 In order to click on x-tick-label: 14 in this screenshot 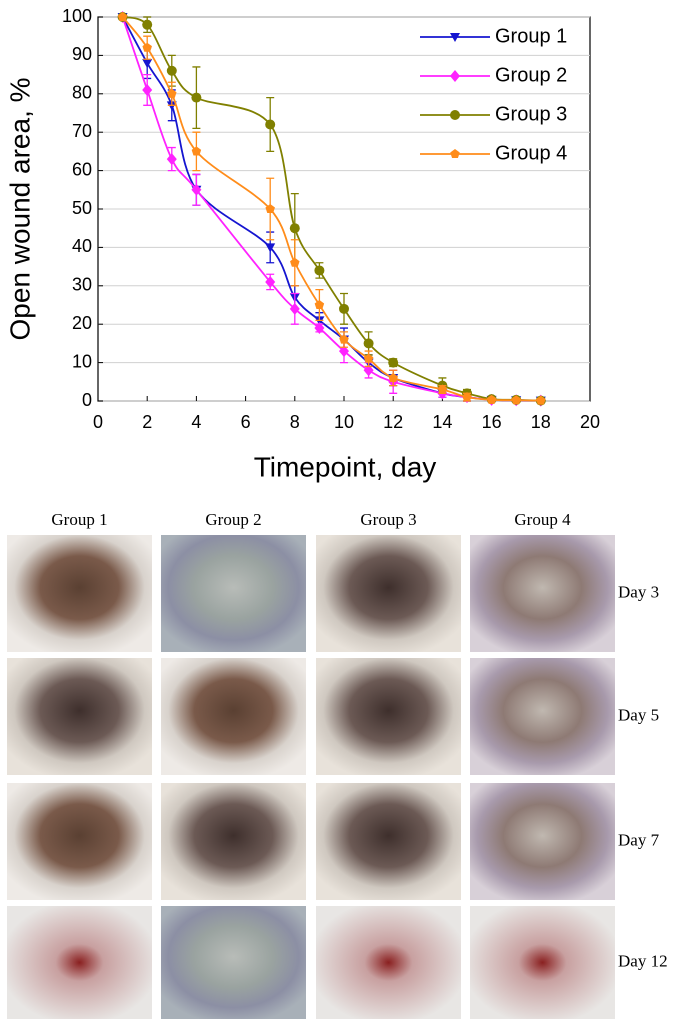, I will do `click(442, 422)`.